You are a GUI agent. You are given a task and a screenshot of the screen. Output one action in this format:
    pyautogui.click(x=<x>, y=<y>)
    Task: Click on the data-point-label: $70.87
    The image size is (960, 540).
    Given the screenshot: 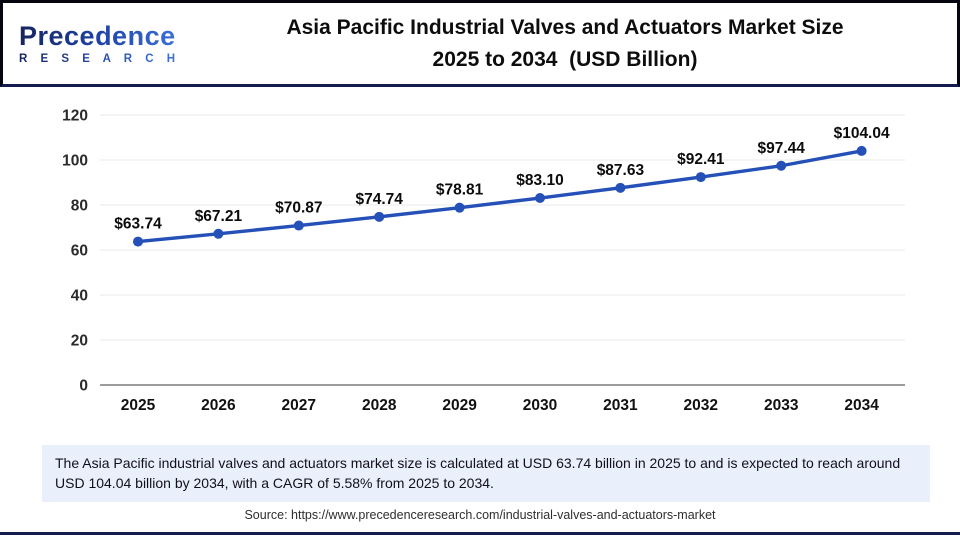 What is the action you would take?
    pyautogui.click(x=298, y=208)
    